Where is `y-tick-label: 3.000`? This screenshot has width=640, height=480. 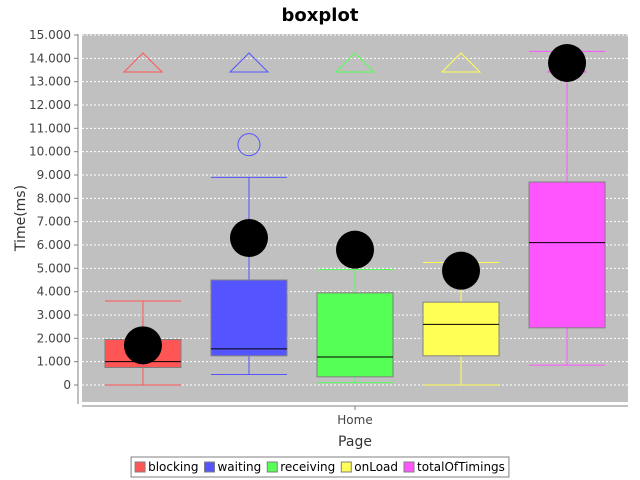
y-tick-label: 3.000 is located at coordinates (54, 315).